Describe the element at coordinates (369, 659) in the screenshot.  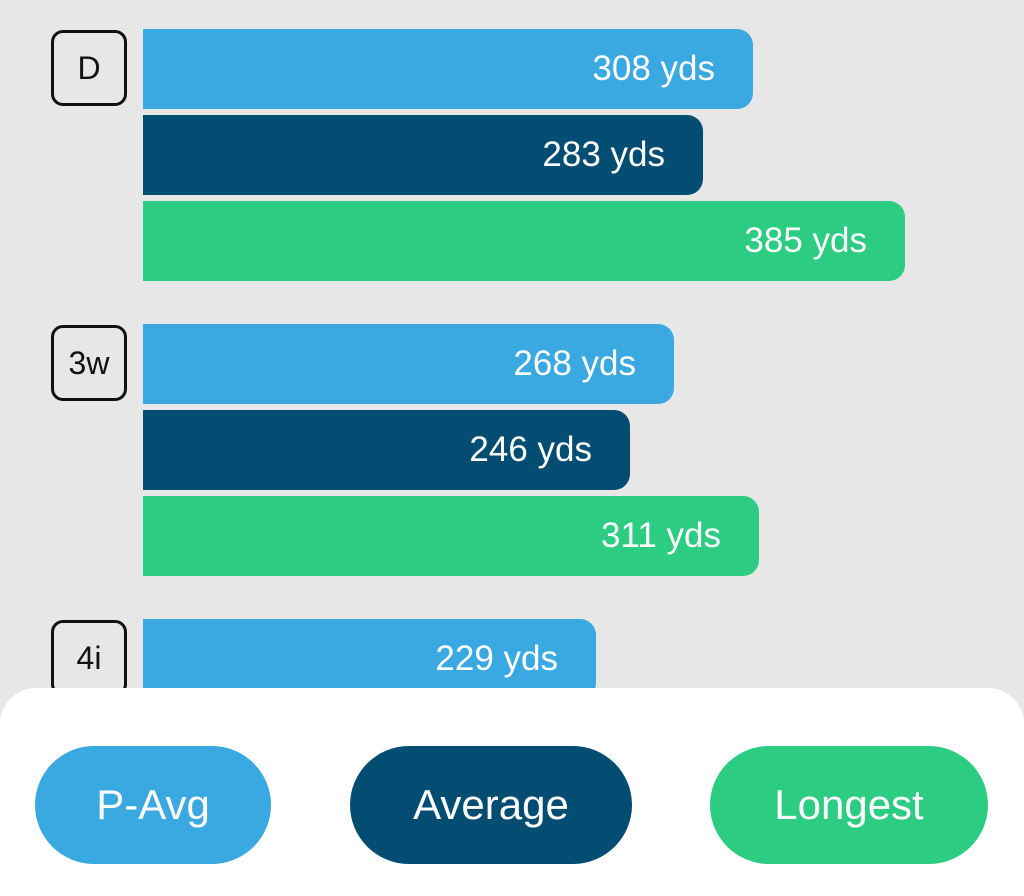
I see `bar-p-avg-4i: 229 yds` at that location.